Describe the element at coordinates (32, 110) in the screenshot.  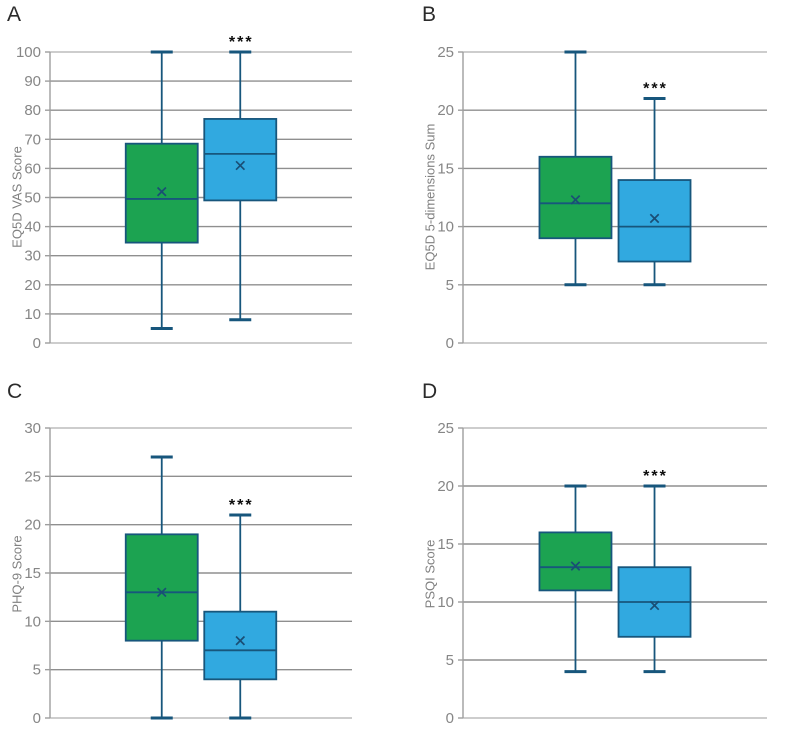
I see `tick-label: 80` at that location.